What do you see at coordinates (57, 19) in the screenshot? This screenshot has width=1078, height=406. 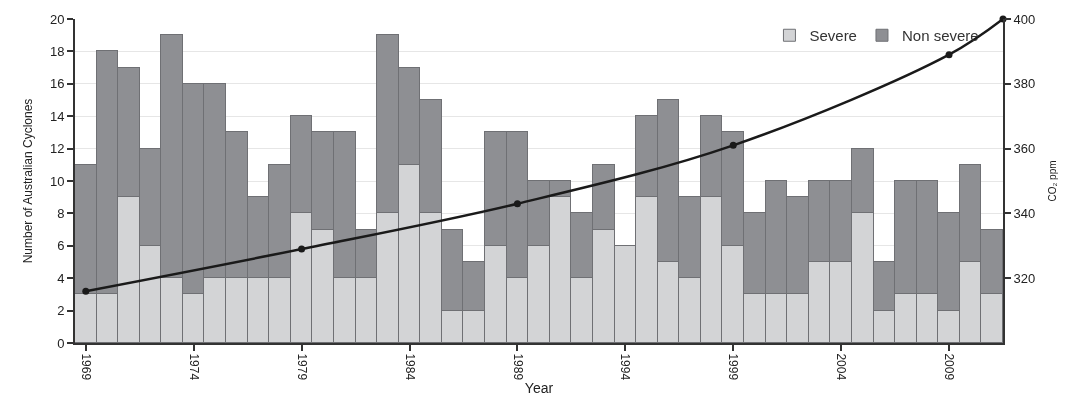 I see `y-tick-label: 20` at bounding box center [57, 19].